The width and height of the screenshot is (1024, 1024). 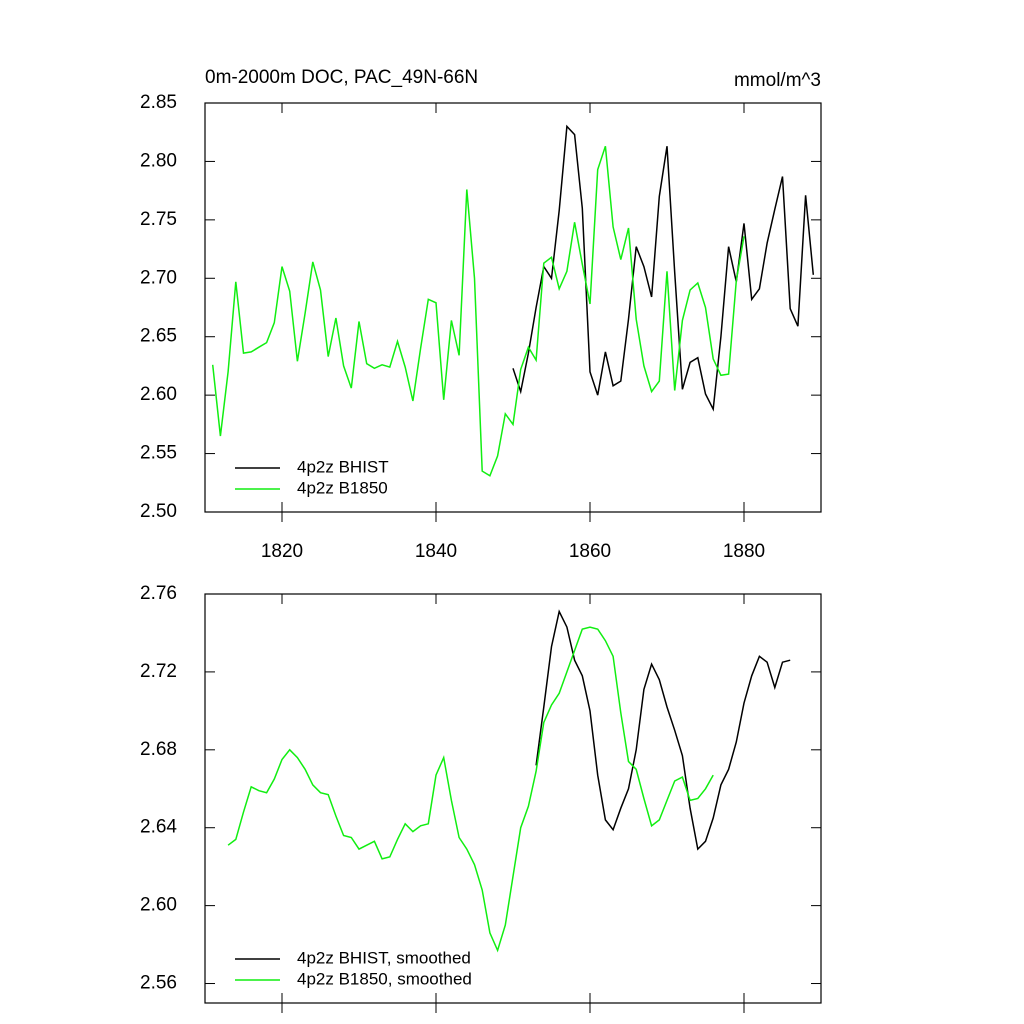 What do you see at coordinates (158, 593) in the screenshot?
I see `y-tick-label: 2.76` at bounding box center [158, 593].